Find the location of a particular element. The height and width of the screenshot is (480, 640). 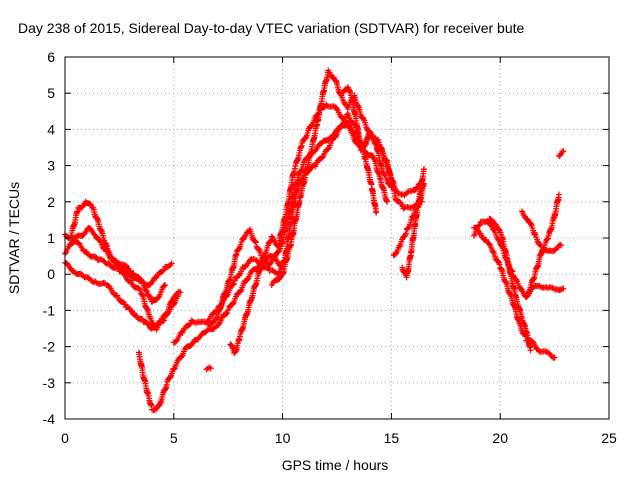

x-tick-label: 0 is located at coordinates (65, 438).